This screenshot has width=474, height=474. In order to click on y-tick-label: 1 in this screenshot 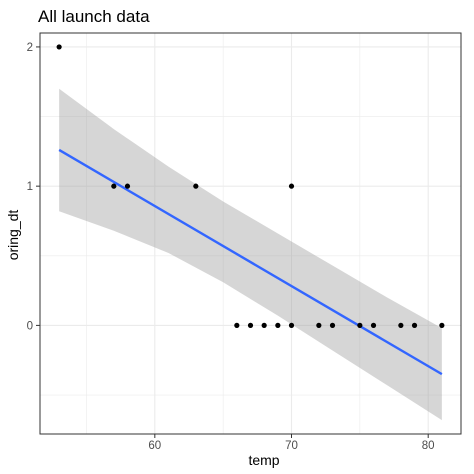, I will do `click(30, 187)`.